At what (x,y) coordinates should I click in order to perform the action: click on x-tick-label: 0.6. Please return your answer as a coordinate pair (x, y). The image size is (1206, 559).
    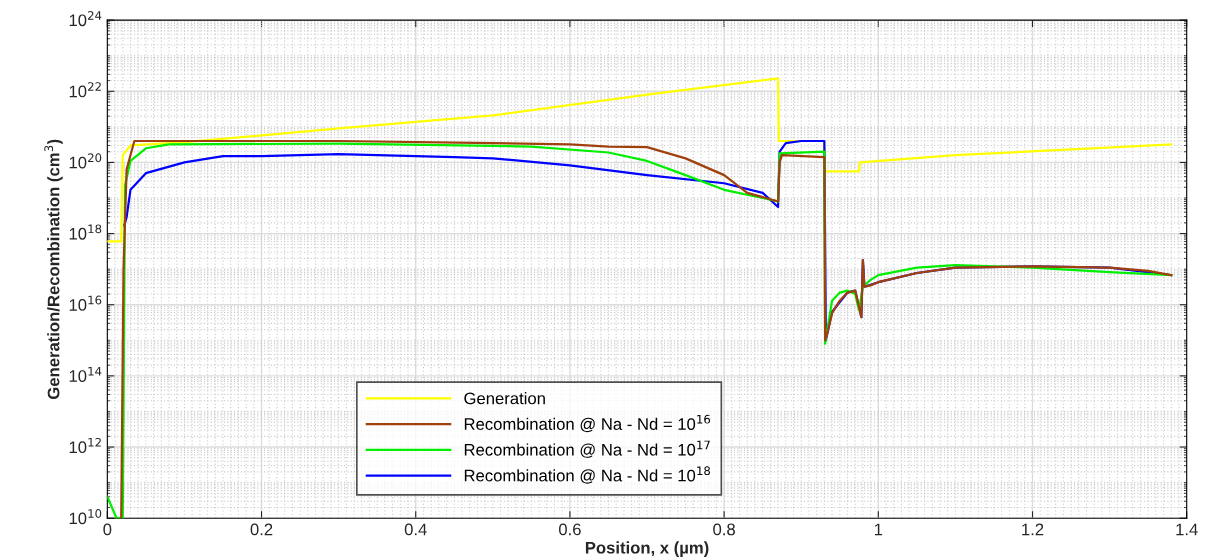
    Looking at the image, I should click on (569, 529).